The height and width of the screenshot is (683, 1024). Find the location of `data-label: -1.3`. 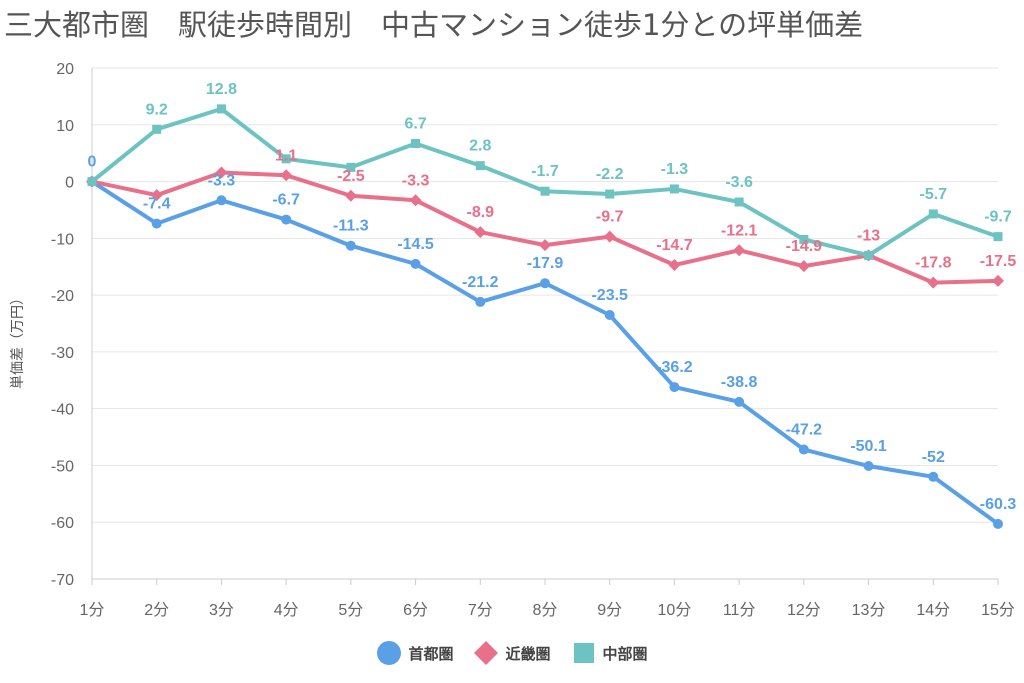

data-label: -1.3 is located at coordinates (675, 169).